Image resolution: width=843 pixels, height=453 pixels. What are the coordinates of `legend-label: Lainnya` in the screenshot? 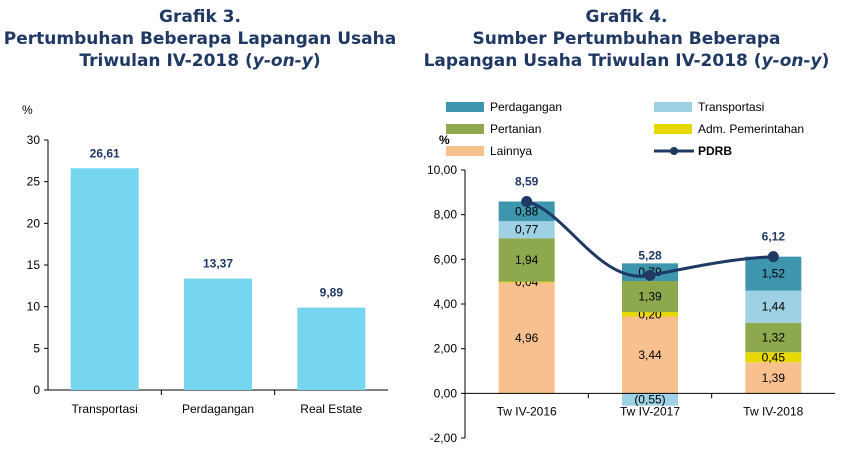 It's located at (511, 151).